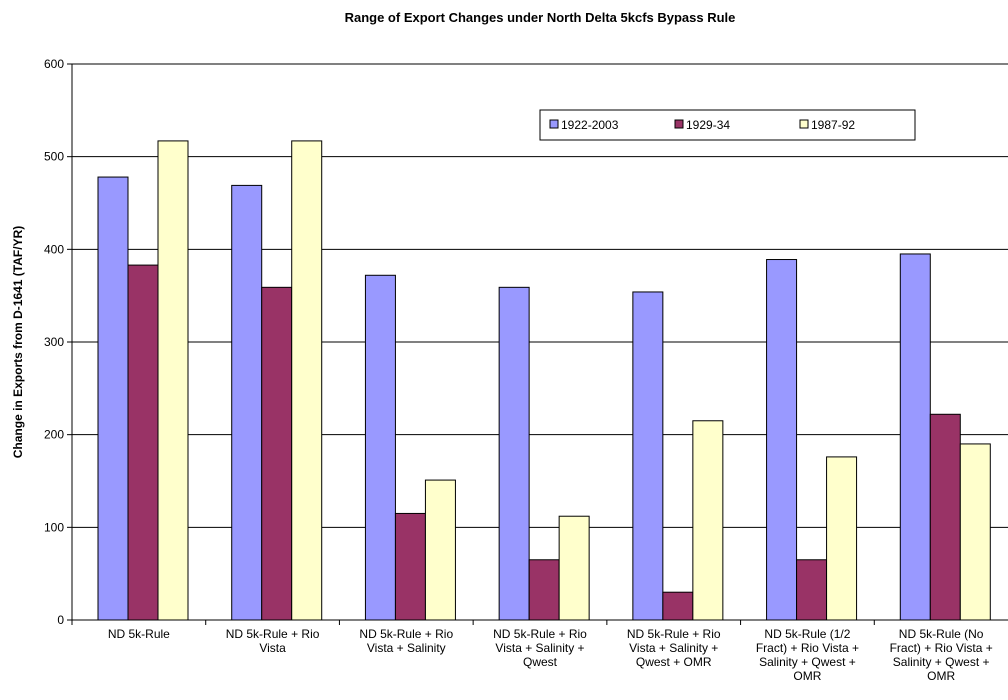  Describe the element at coordinates (54, 527) in the screenshot. I see `y-tick-label: 100` at that location.